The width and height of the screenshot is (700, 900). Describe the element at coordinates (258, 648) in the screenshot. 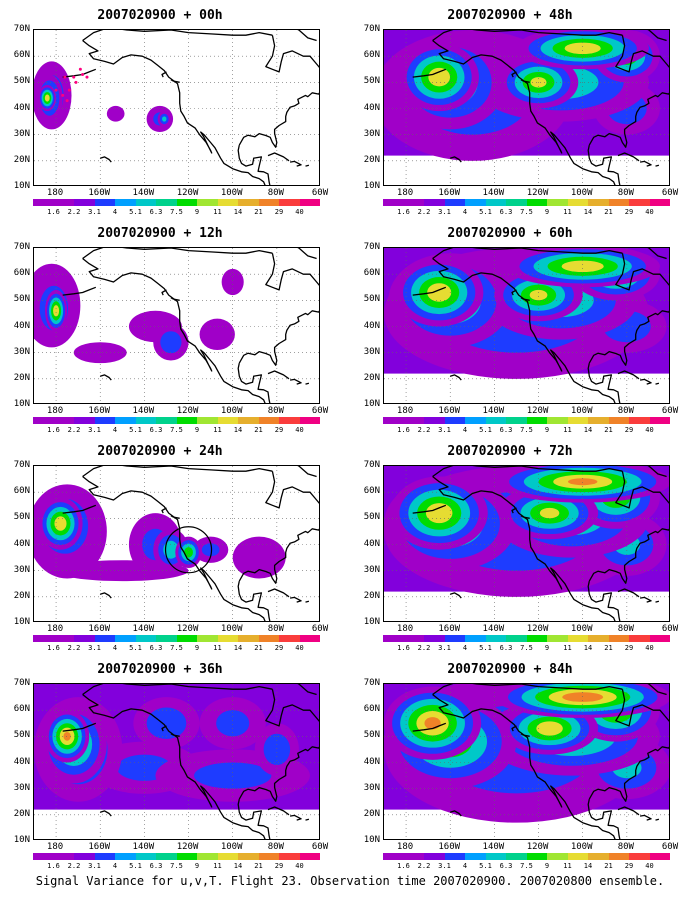

I see `colorbar-level-label: 21` at that location.